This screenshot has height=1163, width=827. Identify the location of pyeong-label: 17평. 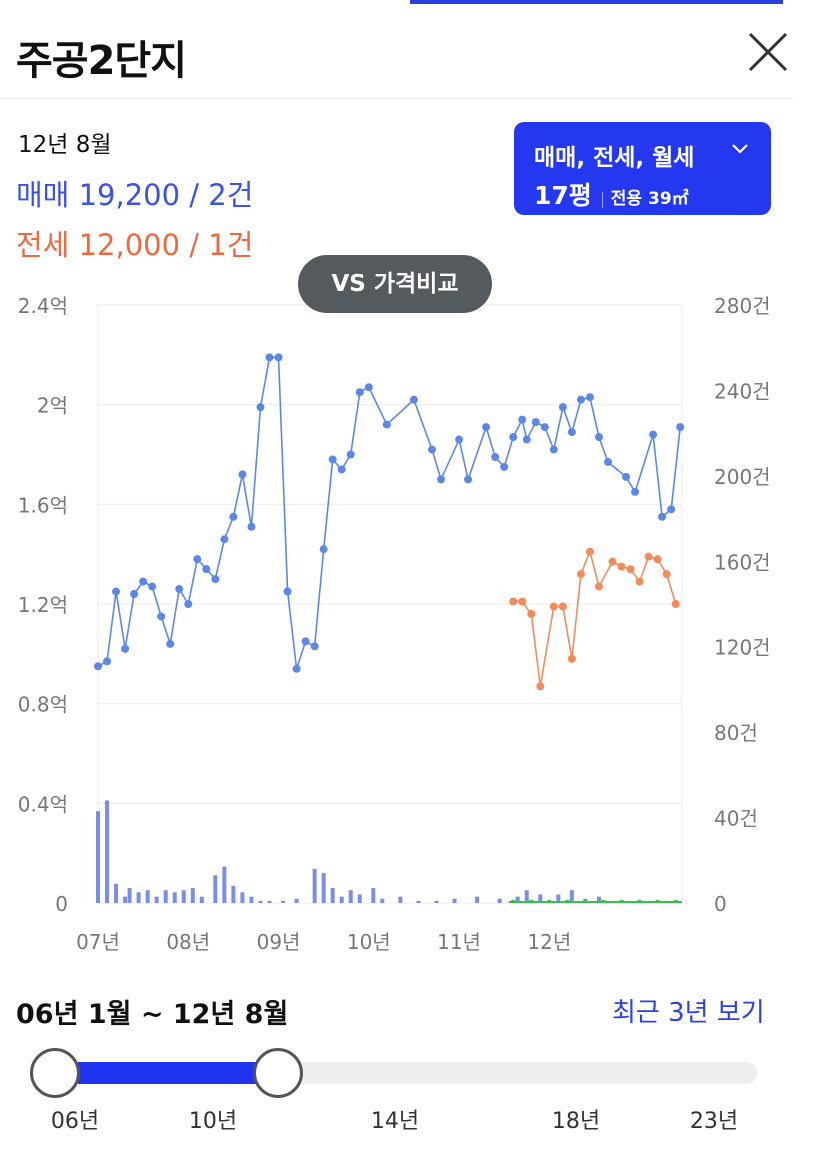
(563, 195).